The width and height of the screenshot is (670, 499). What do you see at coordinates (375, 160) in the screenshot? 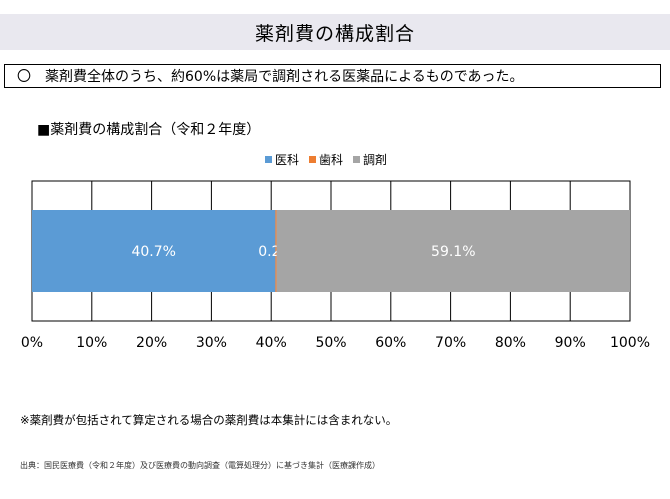
I see `legend-label-chozai: 調剤` at bounding box center [375, 160].